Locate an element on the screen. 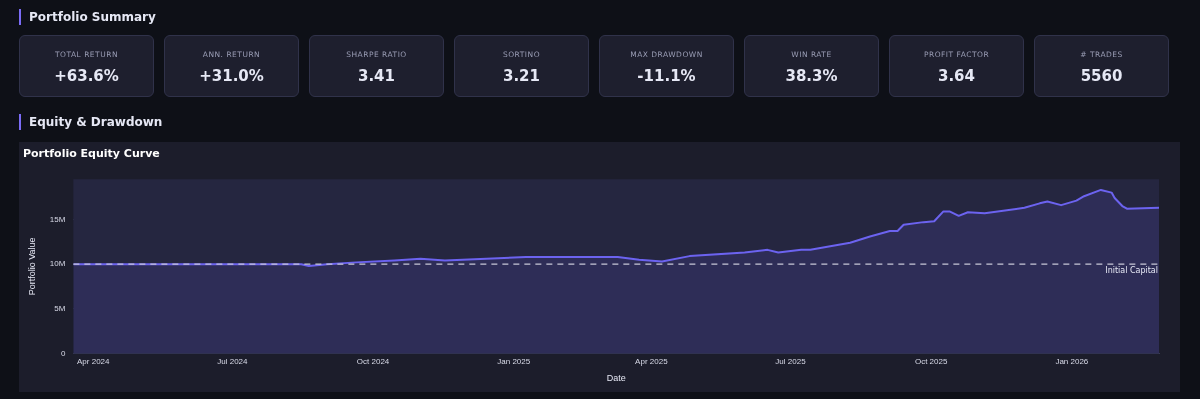 This screenshot has width=1200, height=399. x-tick-label: Jan 2026 is located at coordinates (1072, 361).